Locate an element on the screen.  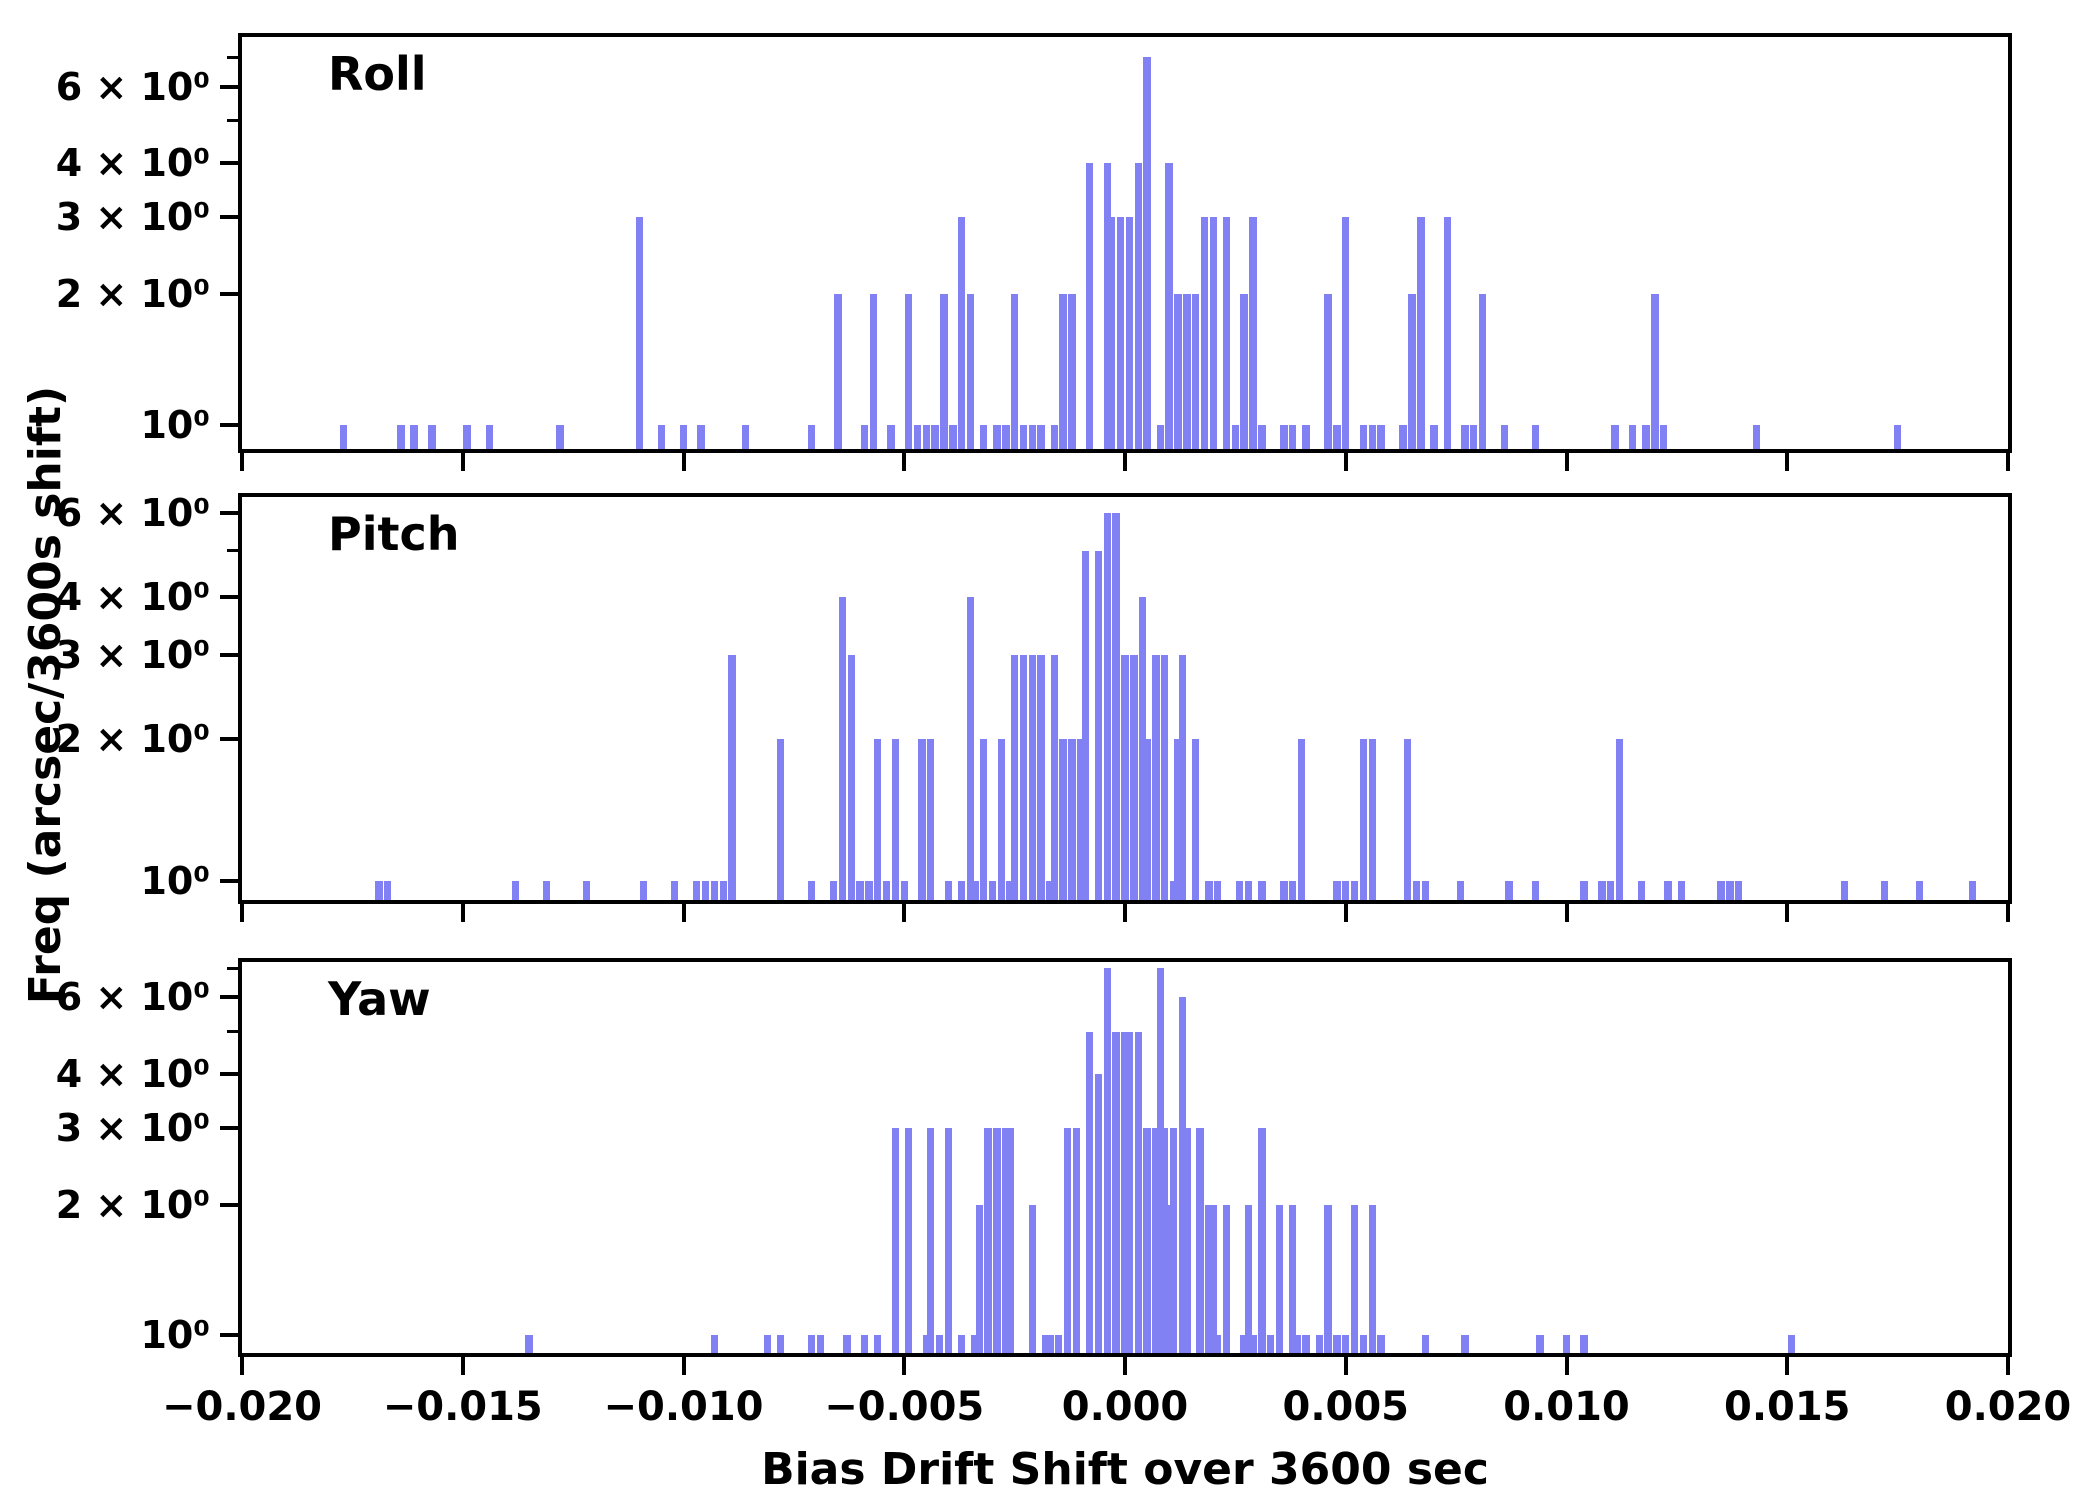
y-minor-tick is located at coordinates (232, 551).